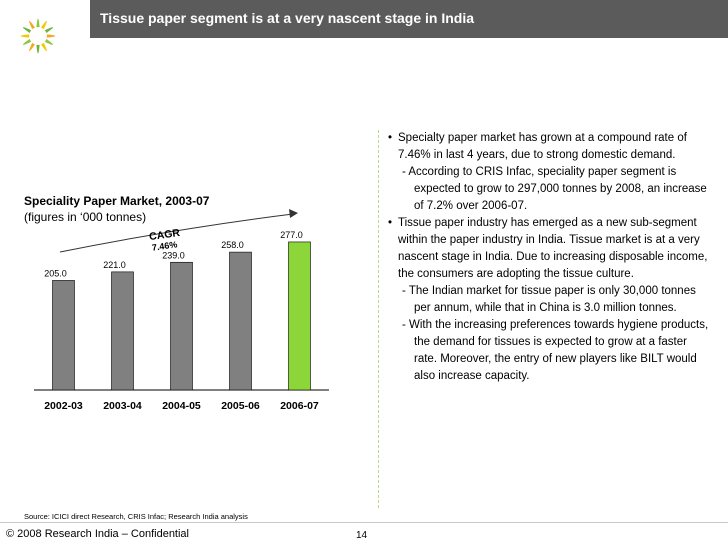 The width and height of the screenshot is (728, 546). What do you see at coordinates (293, 213) in the screenshot?
I see `cagr-arrowhead` at bounding box center [293, 213].